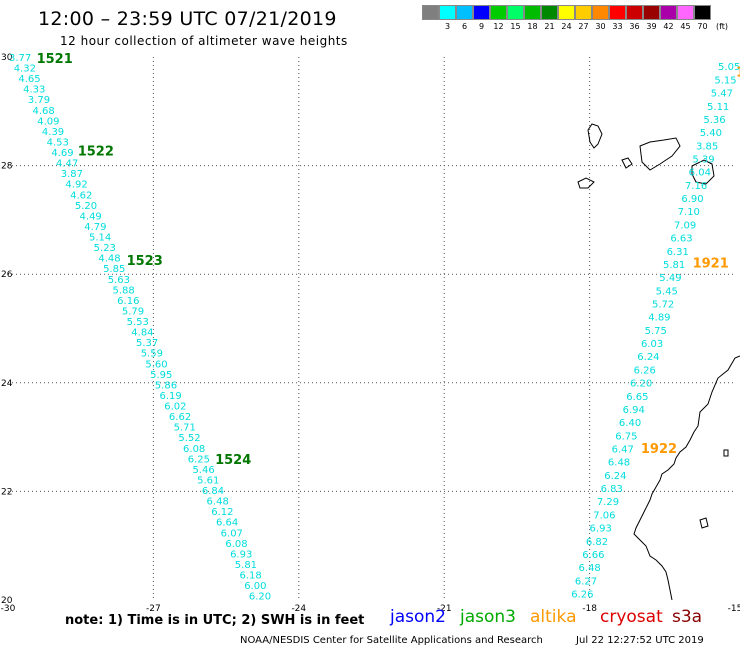 Image resolution: width=740 pixels, height=650 pixels. Describe the element at coordinates (656, 331) in the screenshot. I see `swh-value: 5.75` at that location.